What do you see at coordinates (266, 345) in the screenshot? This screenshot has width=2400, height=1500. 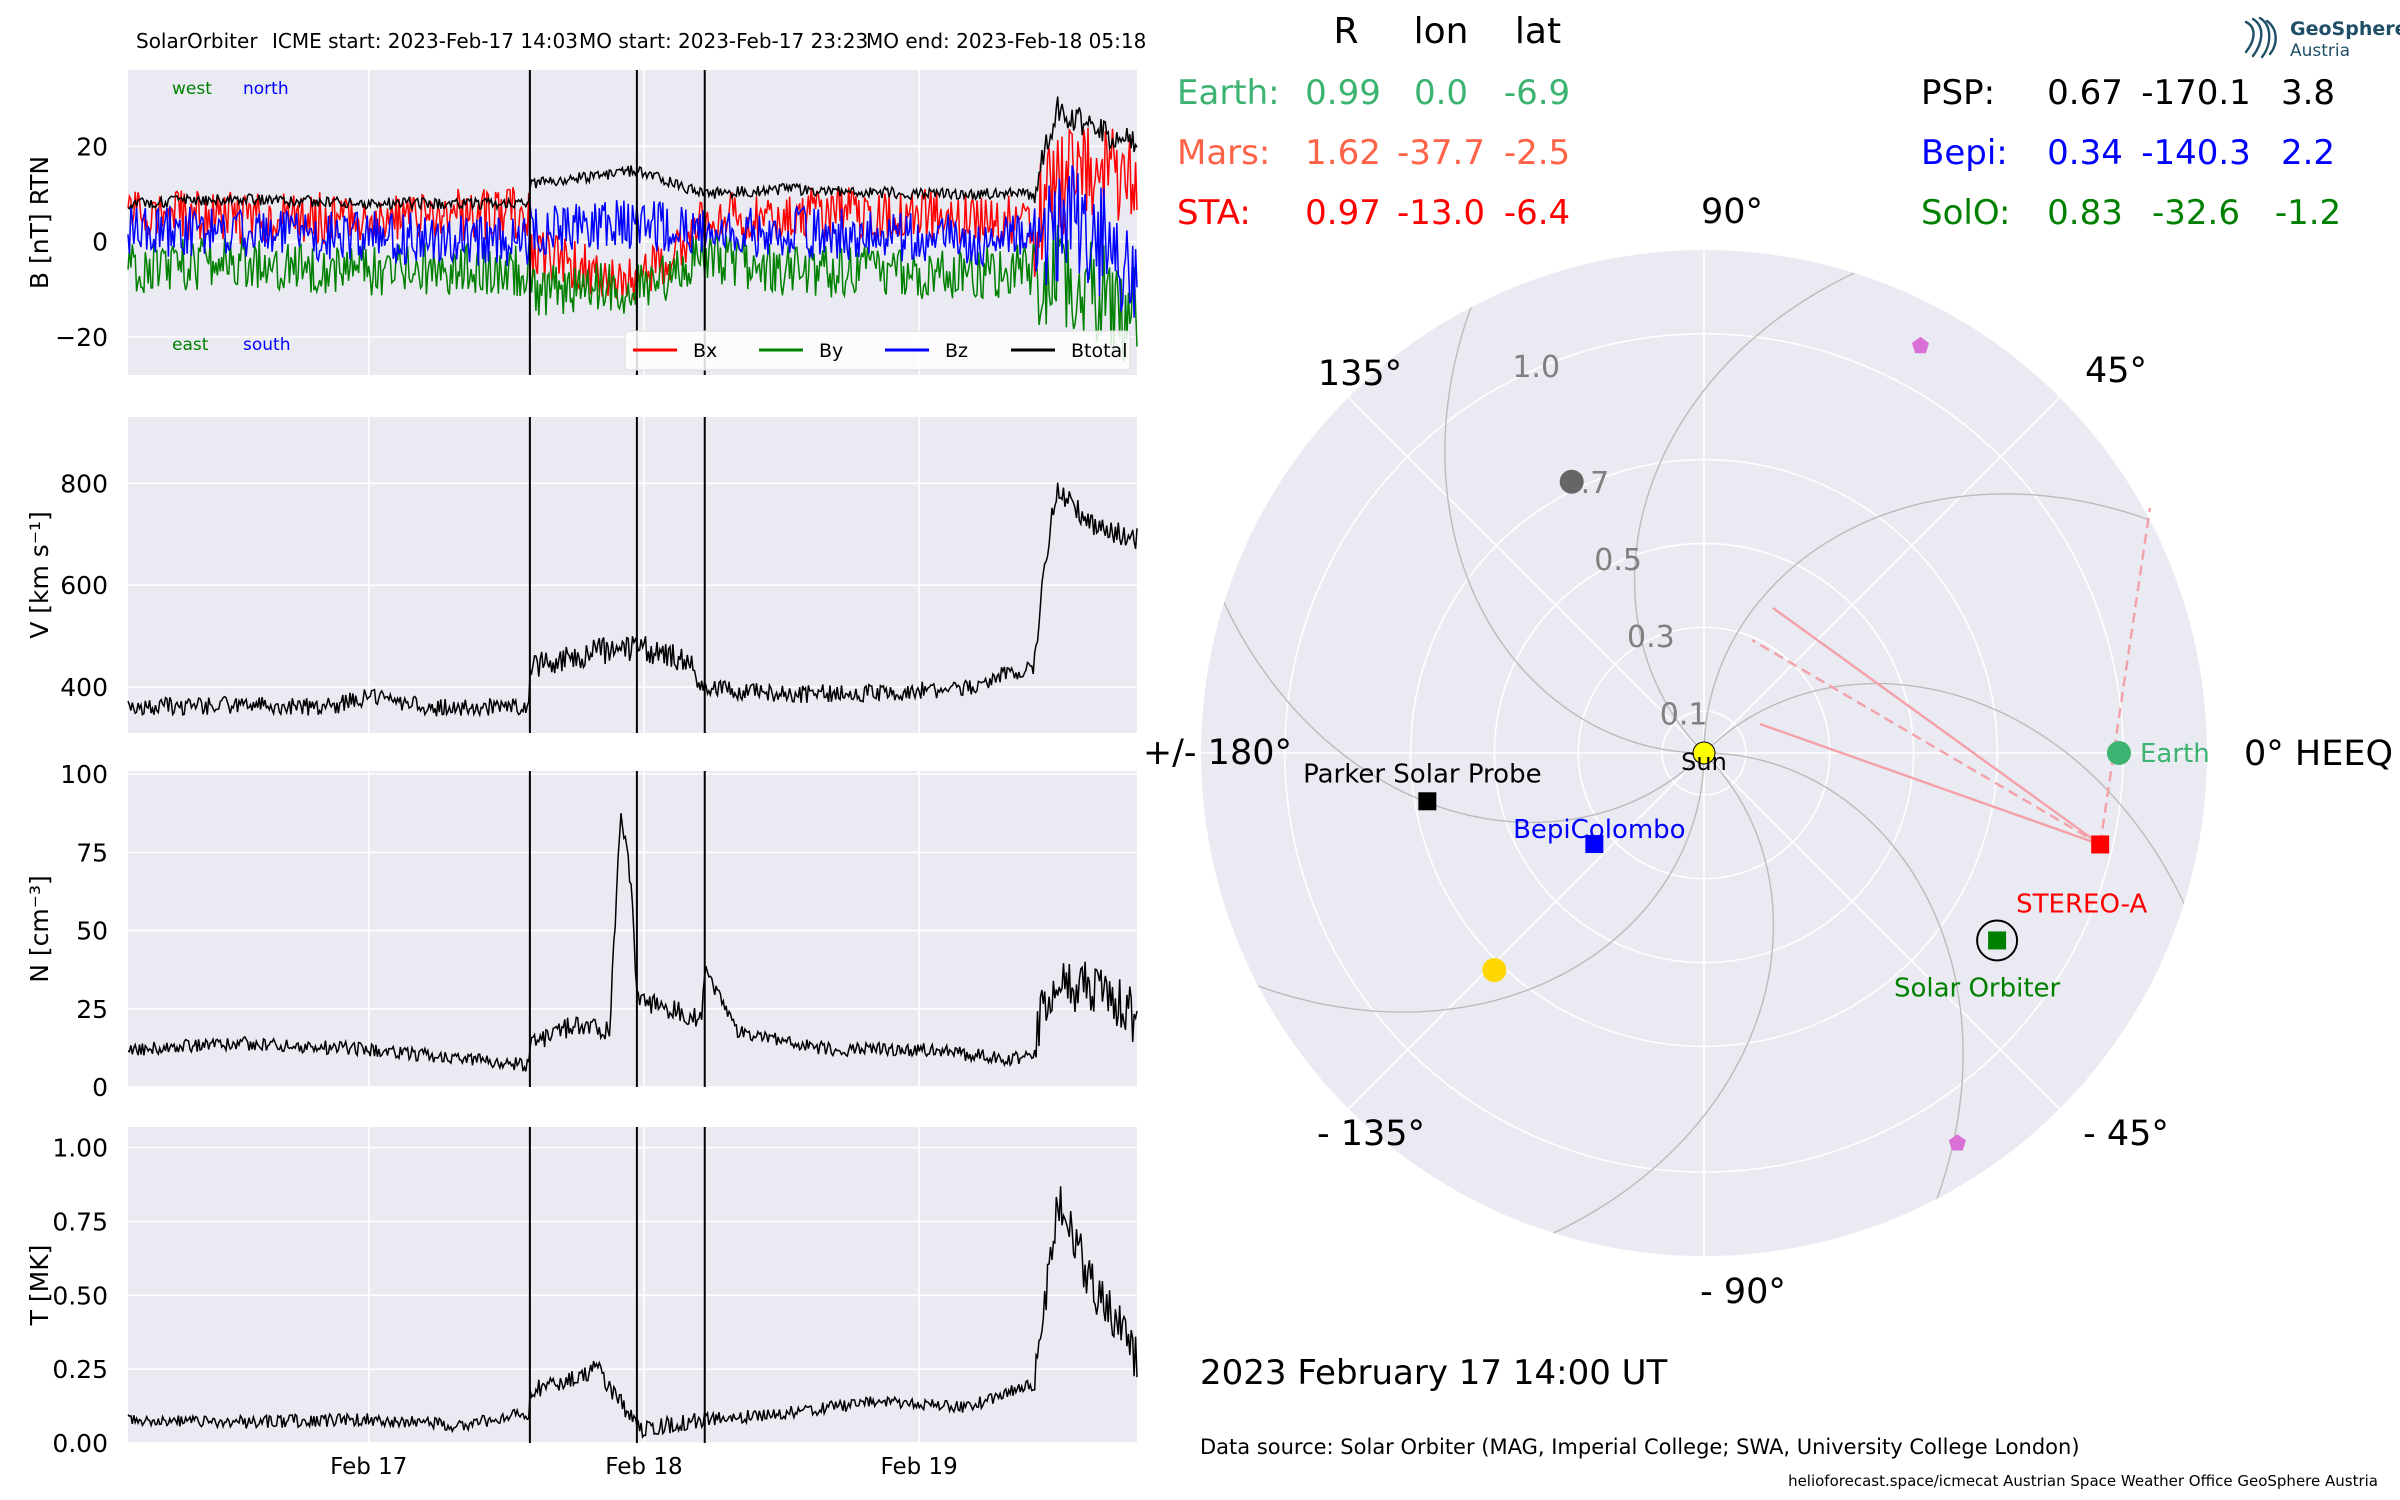 I see `annotation-south: south` at bounding box center [266, 345].